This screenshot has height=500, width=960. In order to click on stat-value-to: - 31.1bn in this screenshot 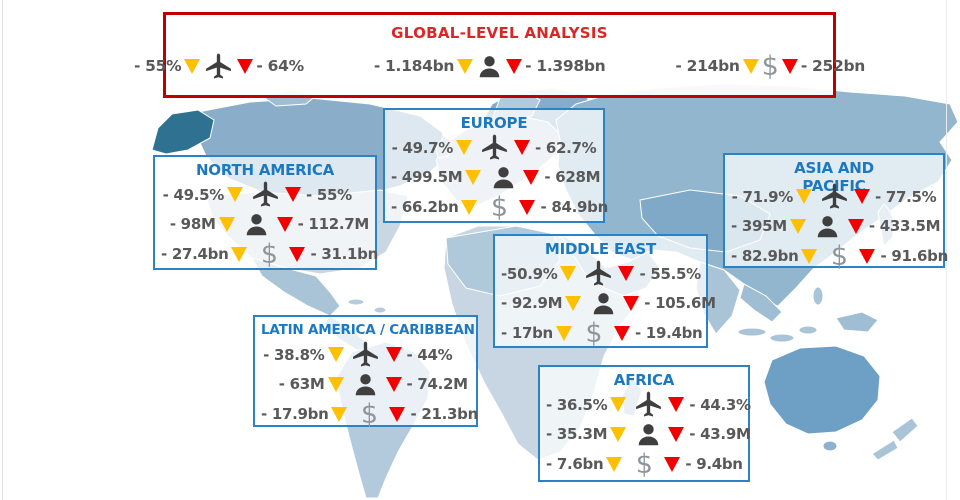, I will do `click(344, 254)`.